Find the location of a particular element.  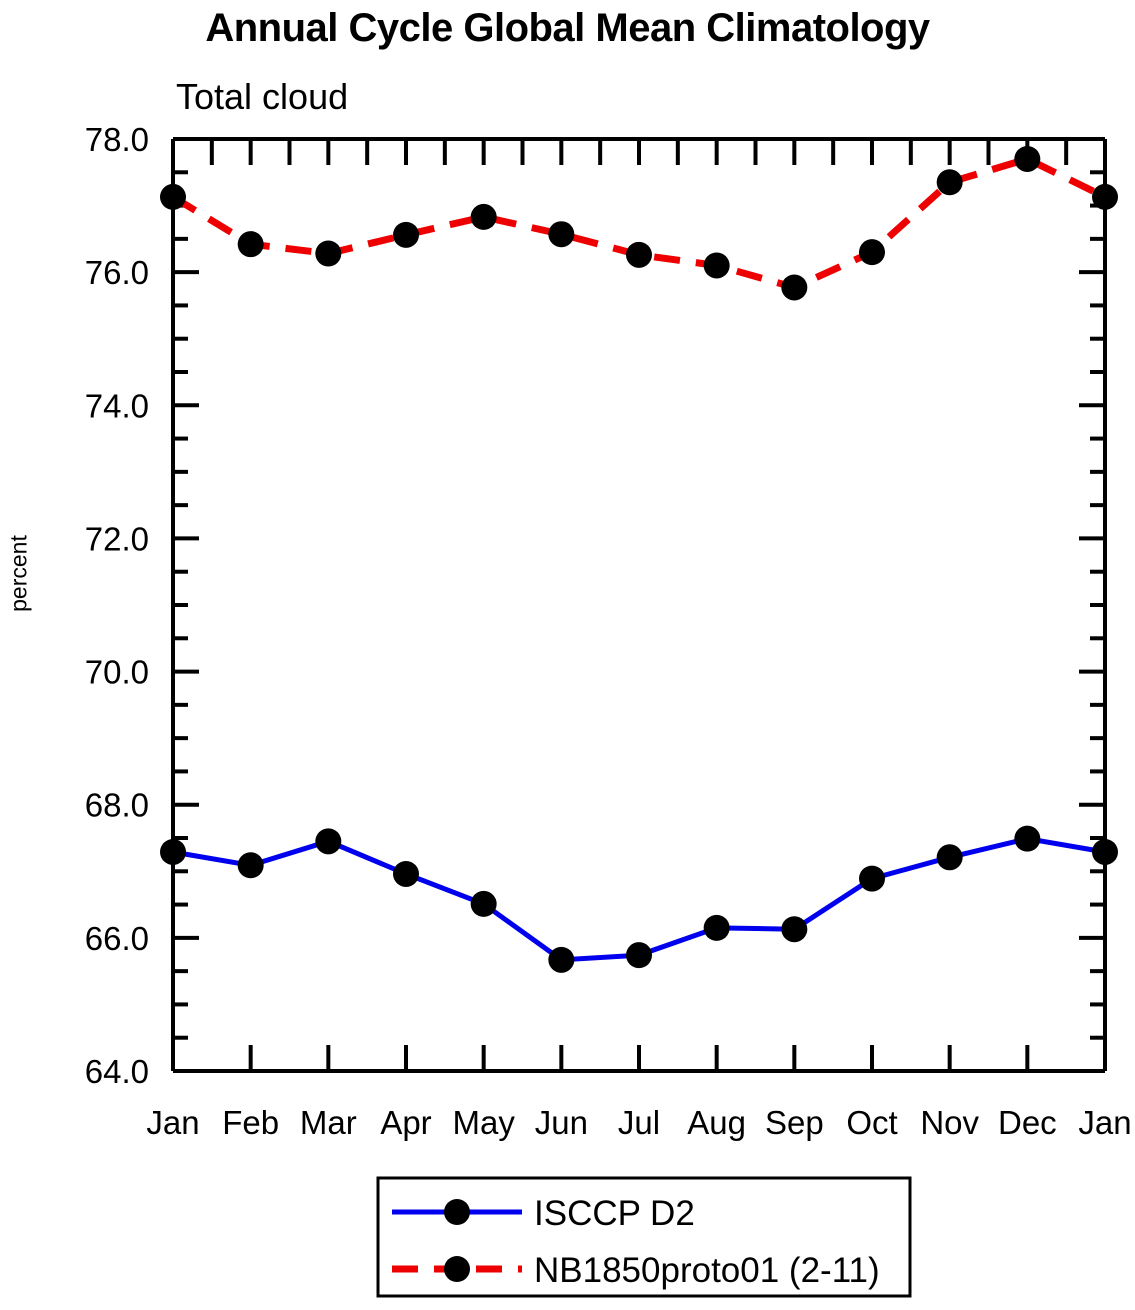

y-tick-label: 78.0 is located at coordinates (117, 139).